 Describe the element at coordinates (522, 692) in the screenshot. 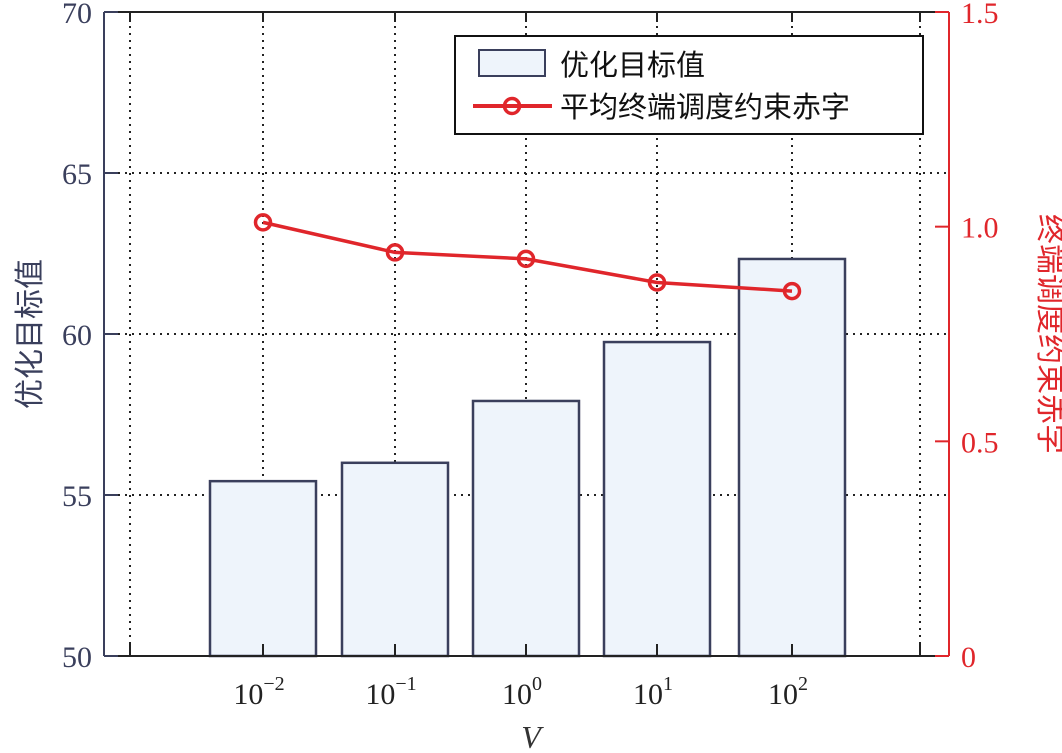

I see `x-tick-label: 10⁰` at that location.